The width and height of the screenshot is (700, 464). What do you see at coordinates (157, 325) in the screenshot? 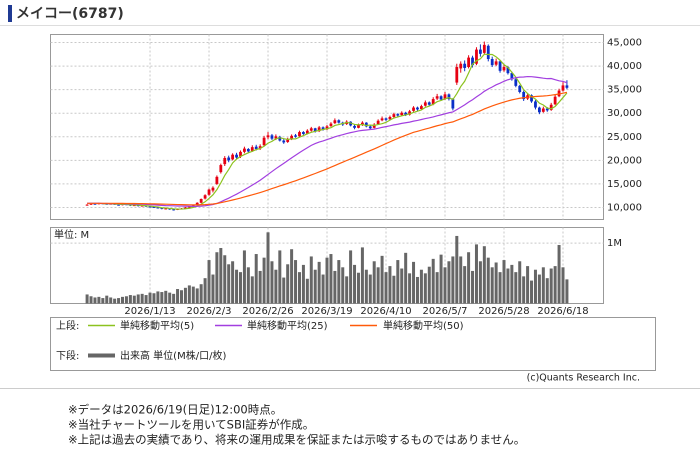
I see `legend-entry: 単純移動平均(5)` at bounding box center [157, 325].